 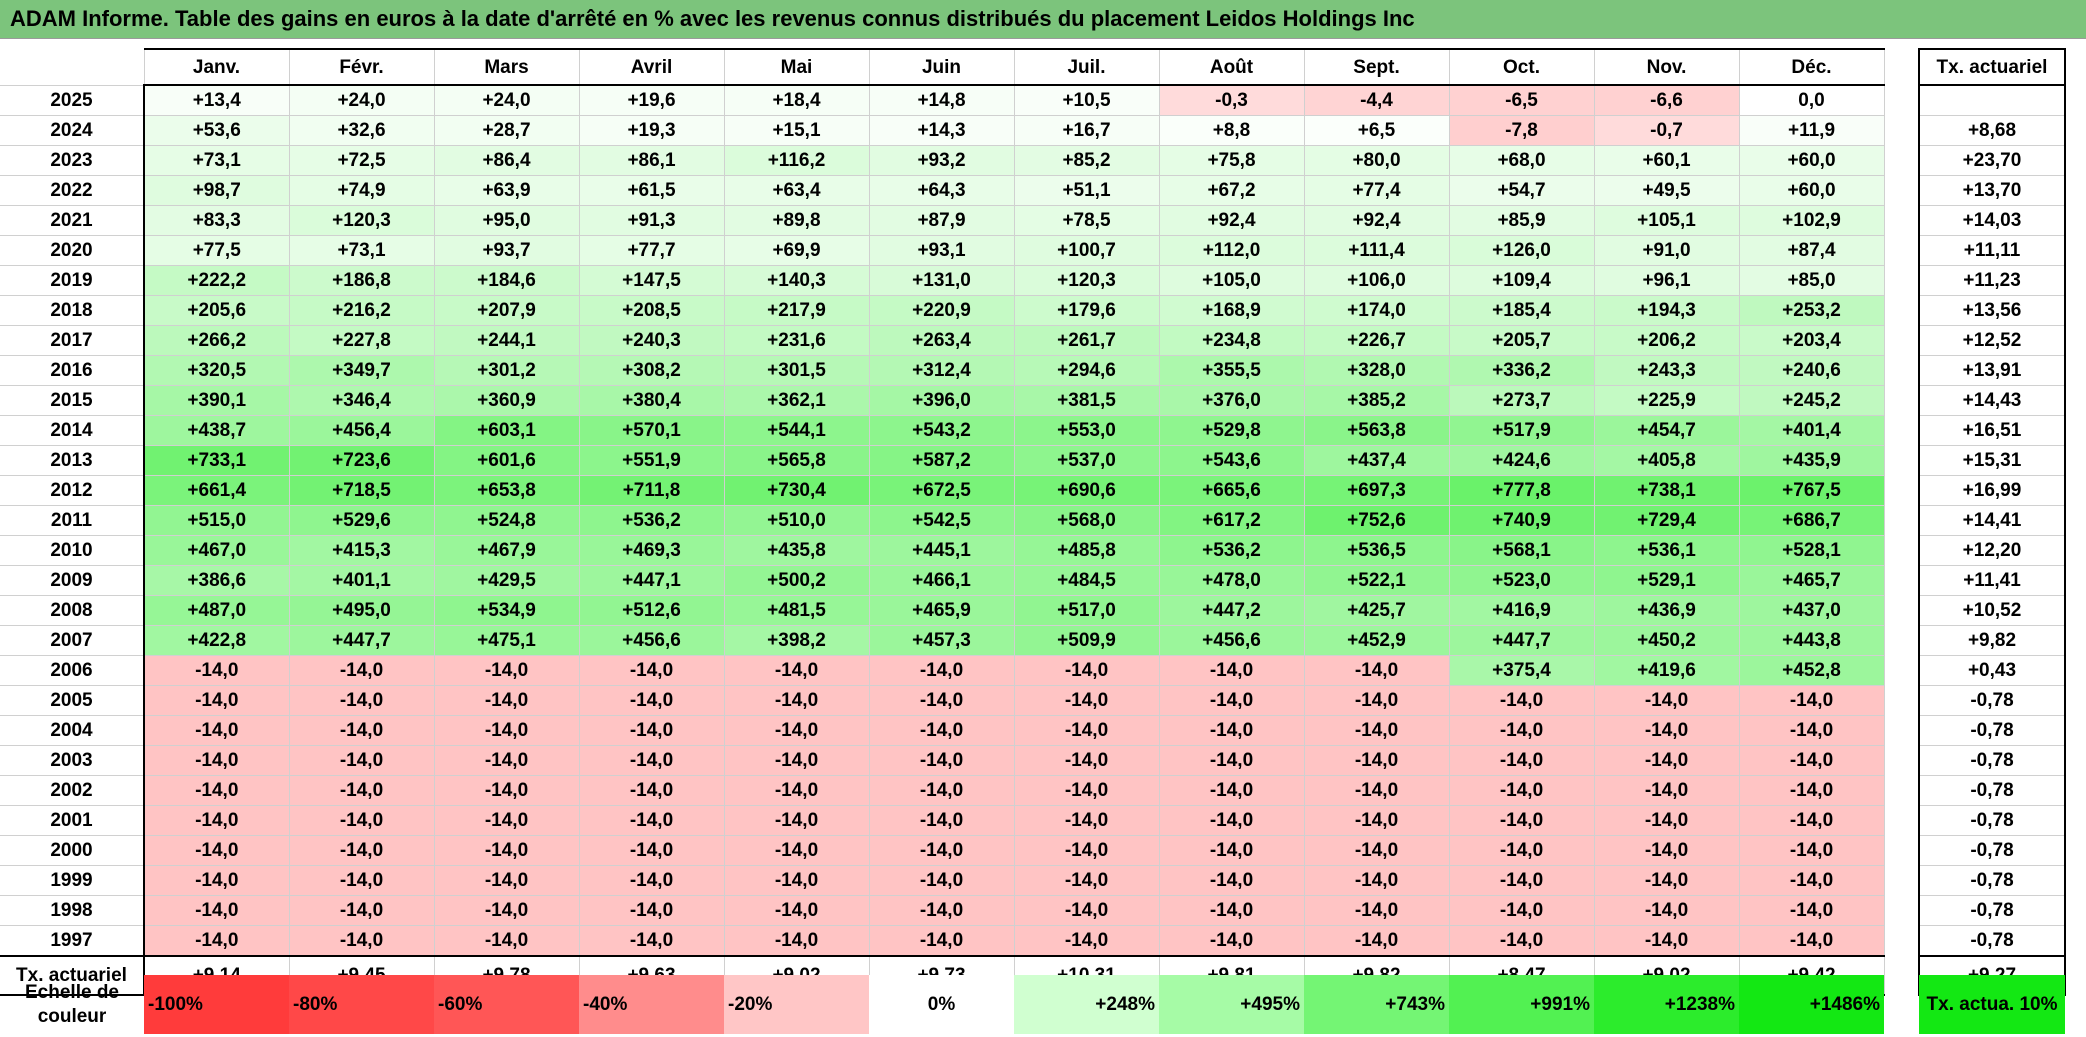 What do you see at coordinates (361, 430) in the screenshot?
I see `value-cell: +456,4` at bounding box center [361, 430].